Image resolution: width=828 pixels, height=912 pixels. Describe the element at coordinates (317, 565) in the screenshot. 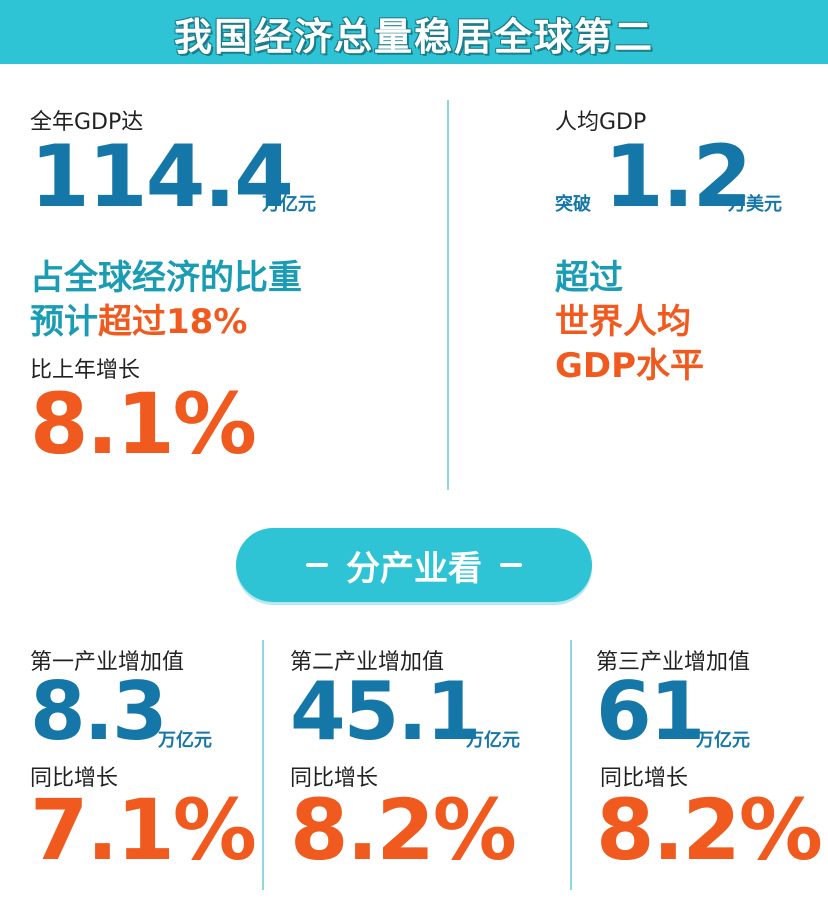

I see `dash-left` at that location.